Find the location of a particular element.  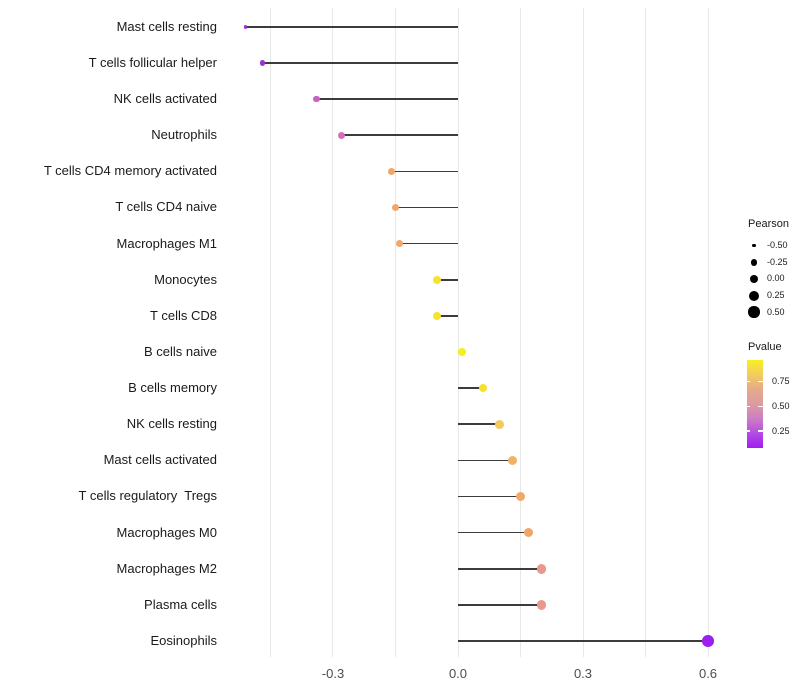

size-legend-label: 0.00 is located at coordinates (776, 278).